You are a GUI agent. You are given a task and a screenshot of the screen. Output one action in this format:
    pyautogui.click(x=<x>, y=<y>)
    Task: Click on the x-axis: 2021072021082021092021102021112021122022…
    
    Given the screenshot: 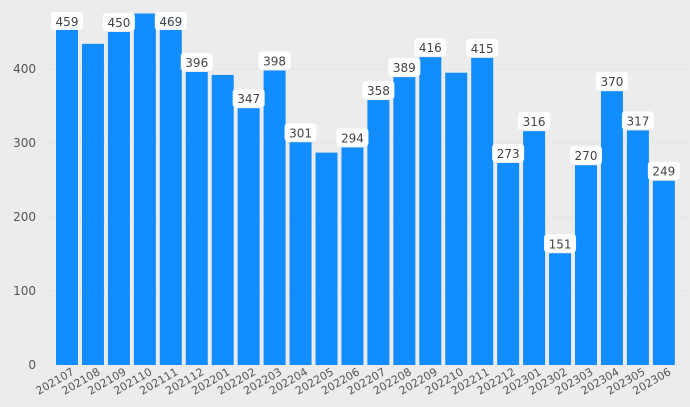 What is the action you would take?
    pyautogui.click(x=354, y=381)
    